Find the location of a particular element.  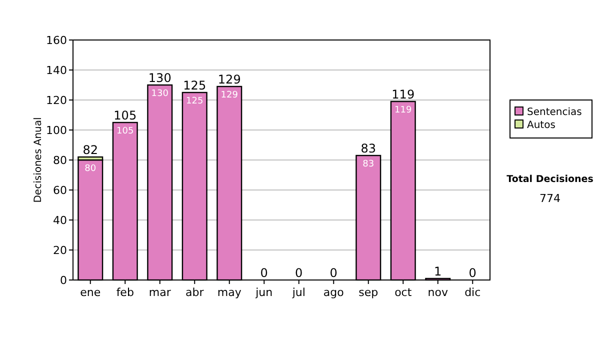

total-label: 129 is located at coordinates (229, 79).